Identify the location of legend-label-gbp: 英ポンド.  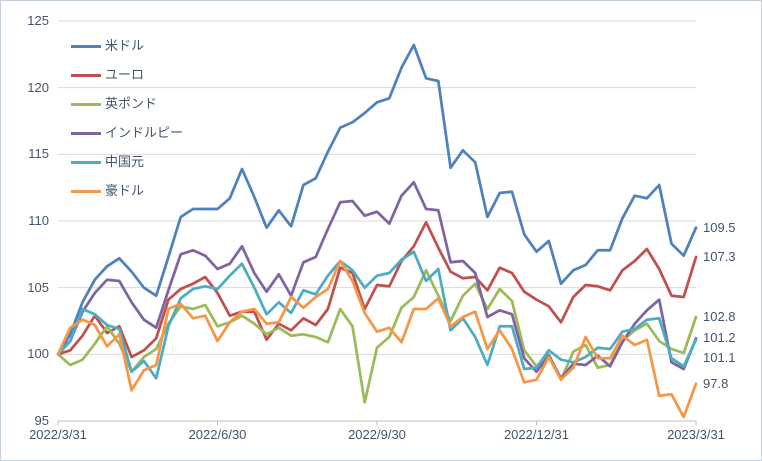
(131, 103).